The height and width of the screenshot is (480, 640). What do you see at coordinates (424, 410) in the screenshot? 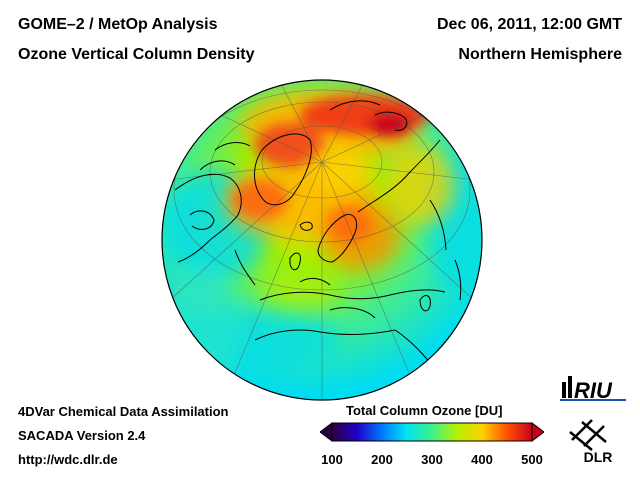
I see `colorbar-title: Total Column Ozone [DU]` at bounding box center [424, 410].